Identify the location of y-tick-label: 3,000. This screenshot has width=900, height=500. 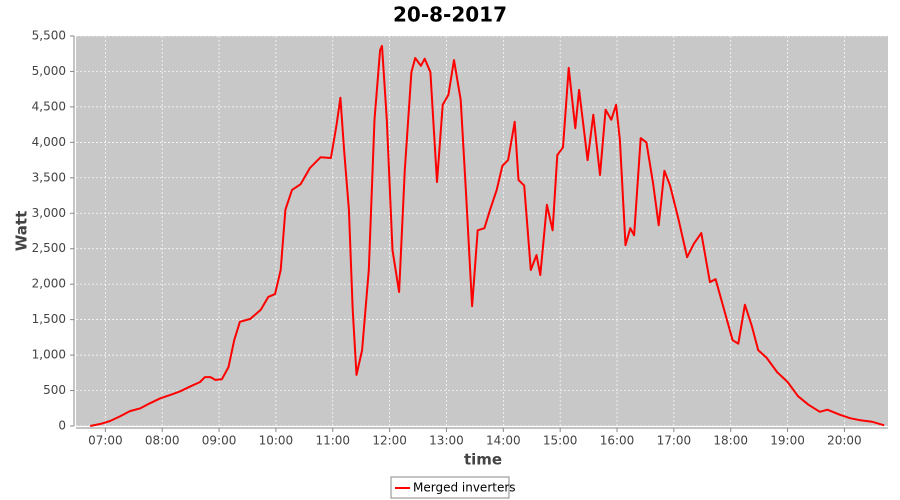
(49, 213).